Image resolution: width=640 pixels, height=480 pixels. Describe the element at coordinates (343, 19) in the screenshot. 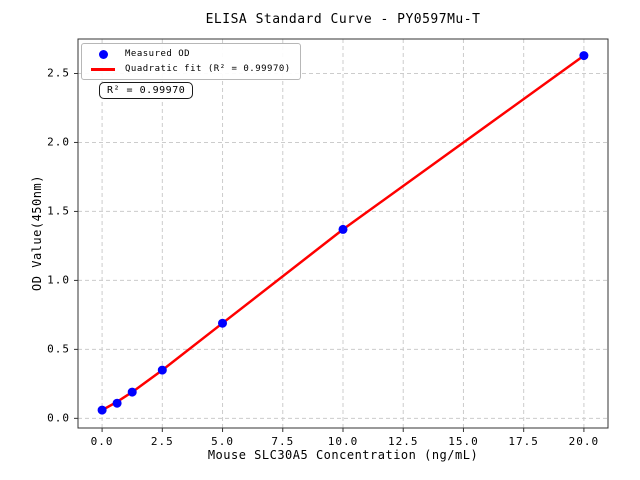

I see `chart-title: ELISA Standard Curve - PY0597Mu-T` at that location.